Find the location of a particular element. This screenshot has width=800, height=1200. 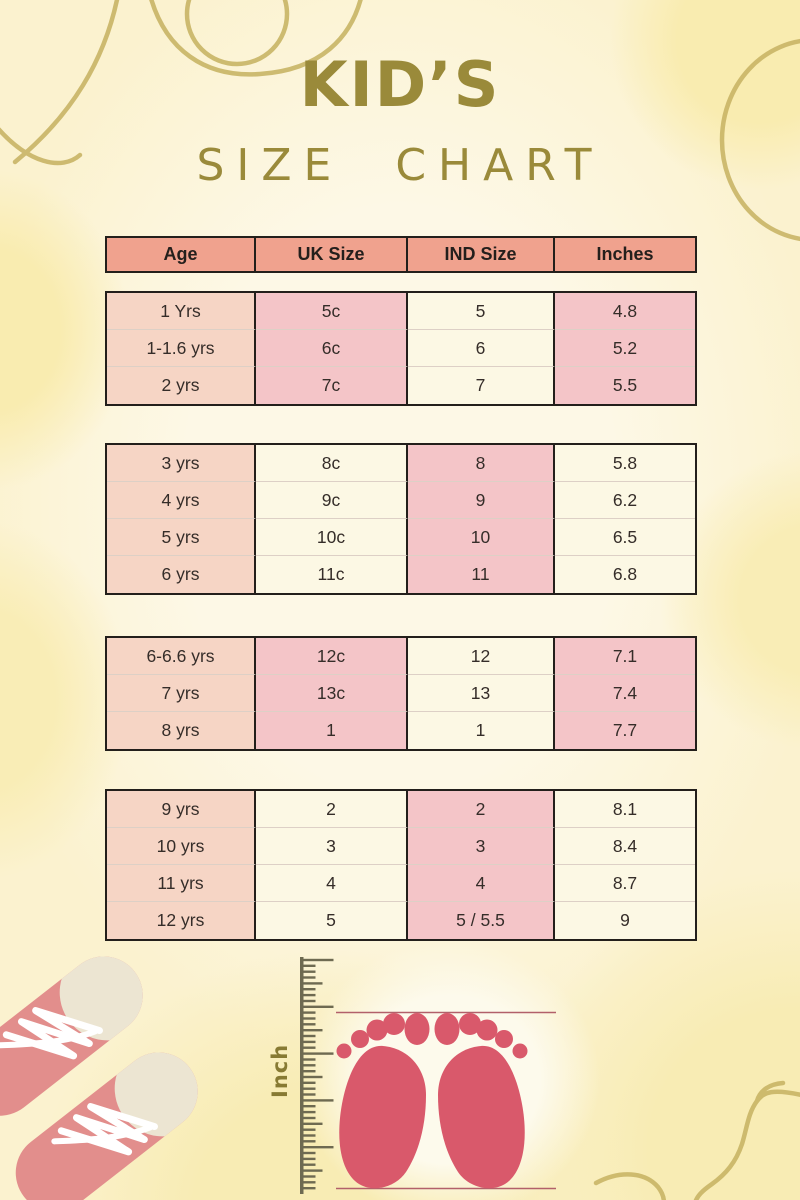

size-table-group-1: 1 Yrs 5c 5 4.8 1-1.6 yrs 6c 6 5.2 2 yrs 7c 7 5.5 is located at coordinates (401, 348).